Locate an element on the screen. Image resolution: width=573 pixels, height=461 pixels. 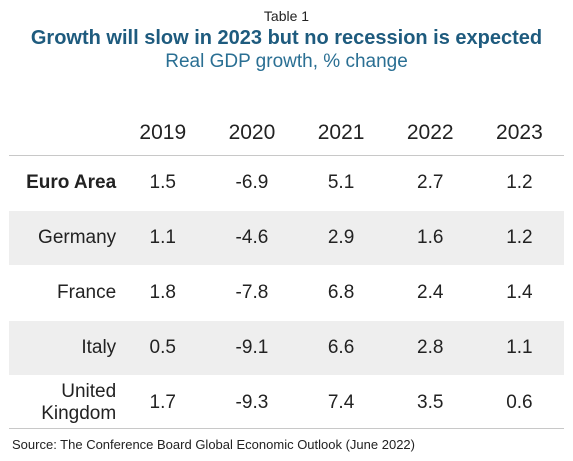
table-cell: 5.1 is located at coordinates (341, 182).